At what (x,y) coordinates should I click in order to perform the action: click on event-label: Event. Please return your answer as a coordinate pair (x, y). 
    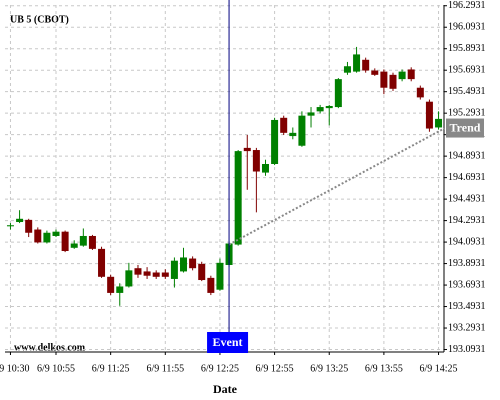
    Looking at the image, I should click on (228, 342).